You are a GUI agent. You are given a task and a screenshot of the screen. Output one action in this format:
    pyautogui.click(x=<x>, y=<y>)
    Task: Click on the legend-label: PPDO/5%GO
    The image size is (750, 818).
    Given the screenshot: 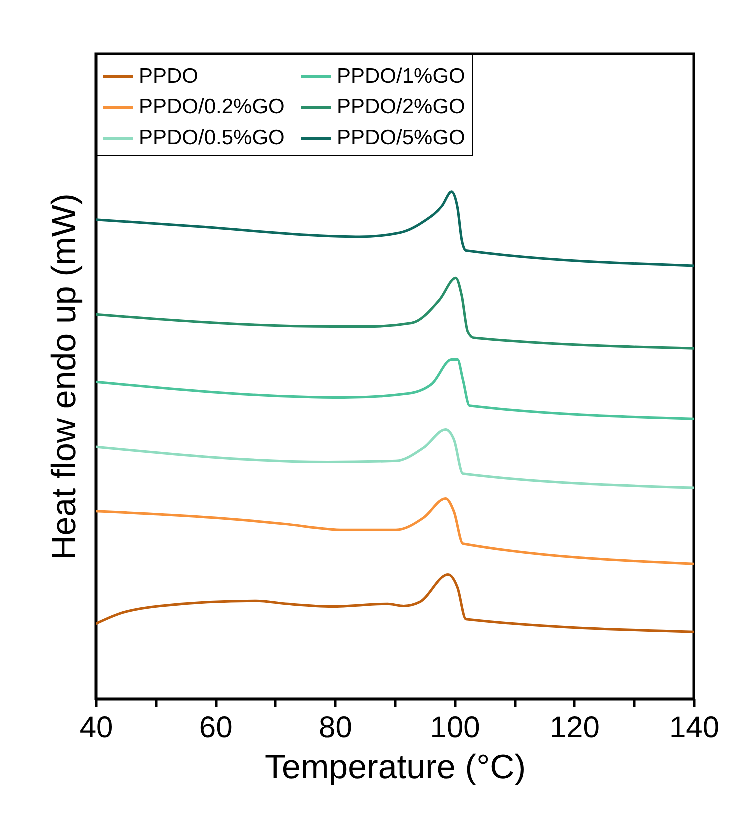 What is the action you would take?
    pyautogui.click(x=401, y=138)
    